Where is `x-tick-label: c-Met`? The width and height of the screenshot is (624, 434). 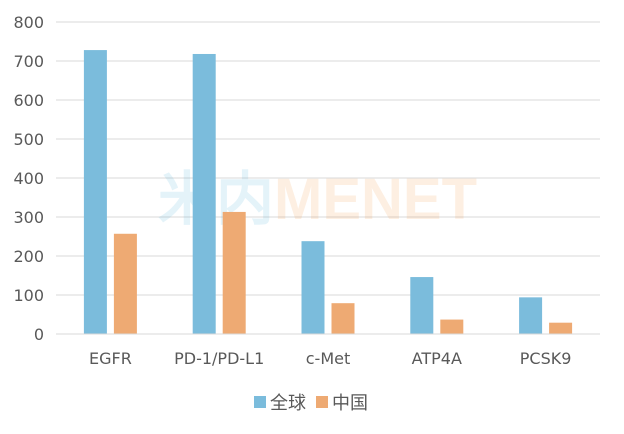 x-tick-label: c-Met is located at coordinates (328, 358).